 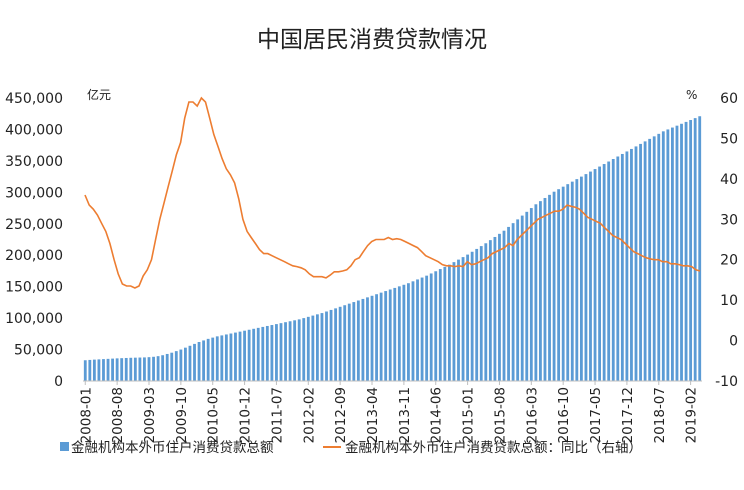 What do you see at coordinates (38, 351) in the screenshot?
I see `left-tick-label: 50,000` at bounding box center [38, 351].